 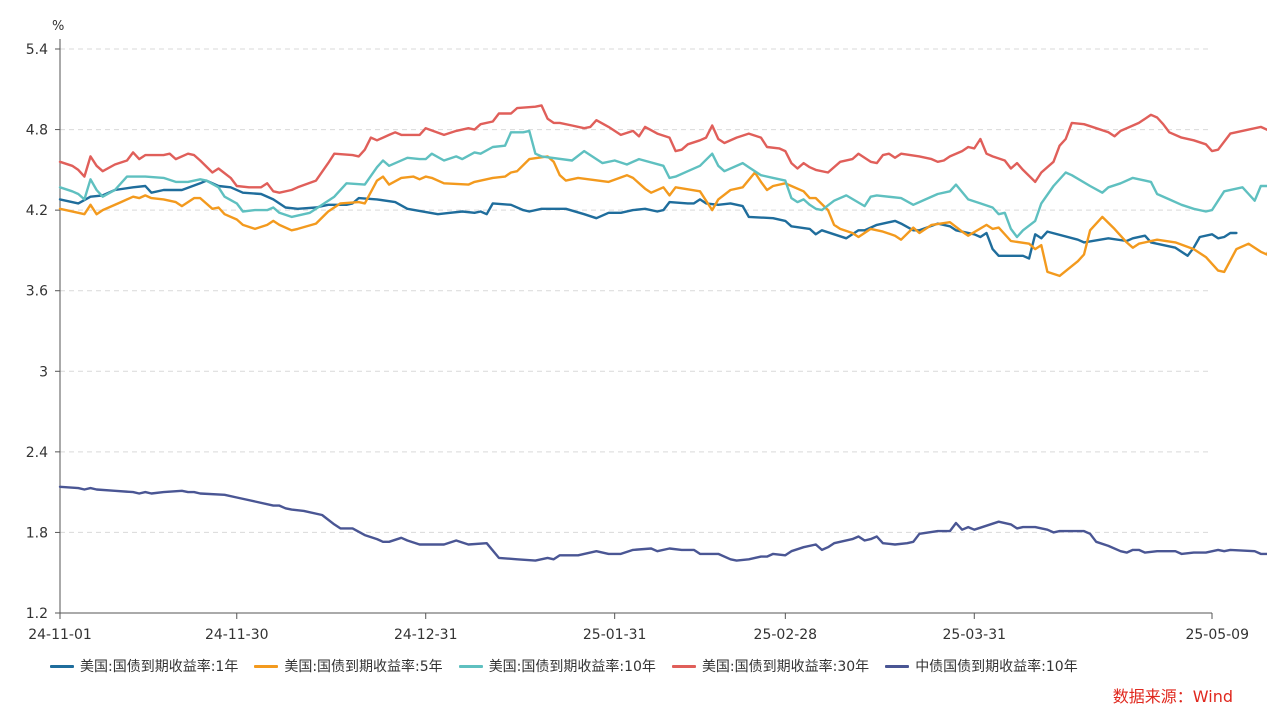 What do you see at coordinates (60, 635) in the screenshot?
I see `x-tick-label: 24-11-01` at bounding box center [60, 635].